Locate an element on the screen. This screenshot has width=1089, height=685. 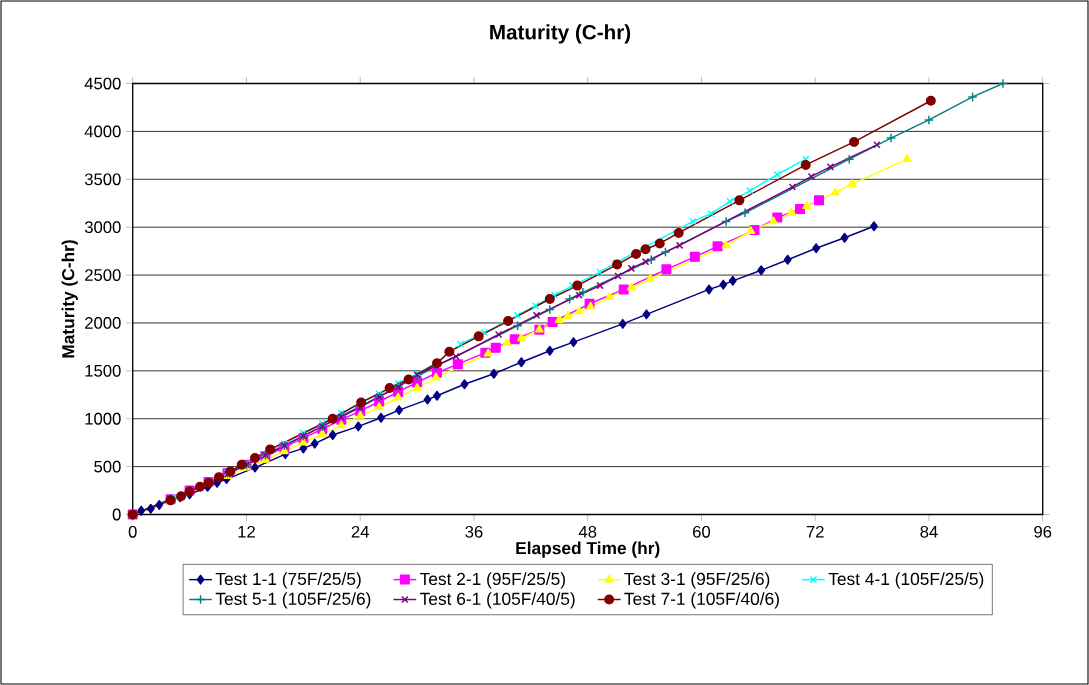
y-tick-label: 2000 is located at coordinates (103, 323).